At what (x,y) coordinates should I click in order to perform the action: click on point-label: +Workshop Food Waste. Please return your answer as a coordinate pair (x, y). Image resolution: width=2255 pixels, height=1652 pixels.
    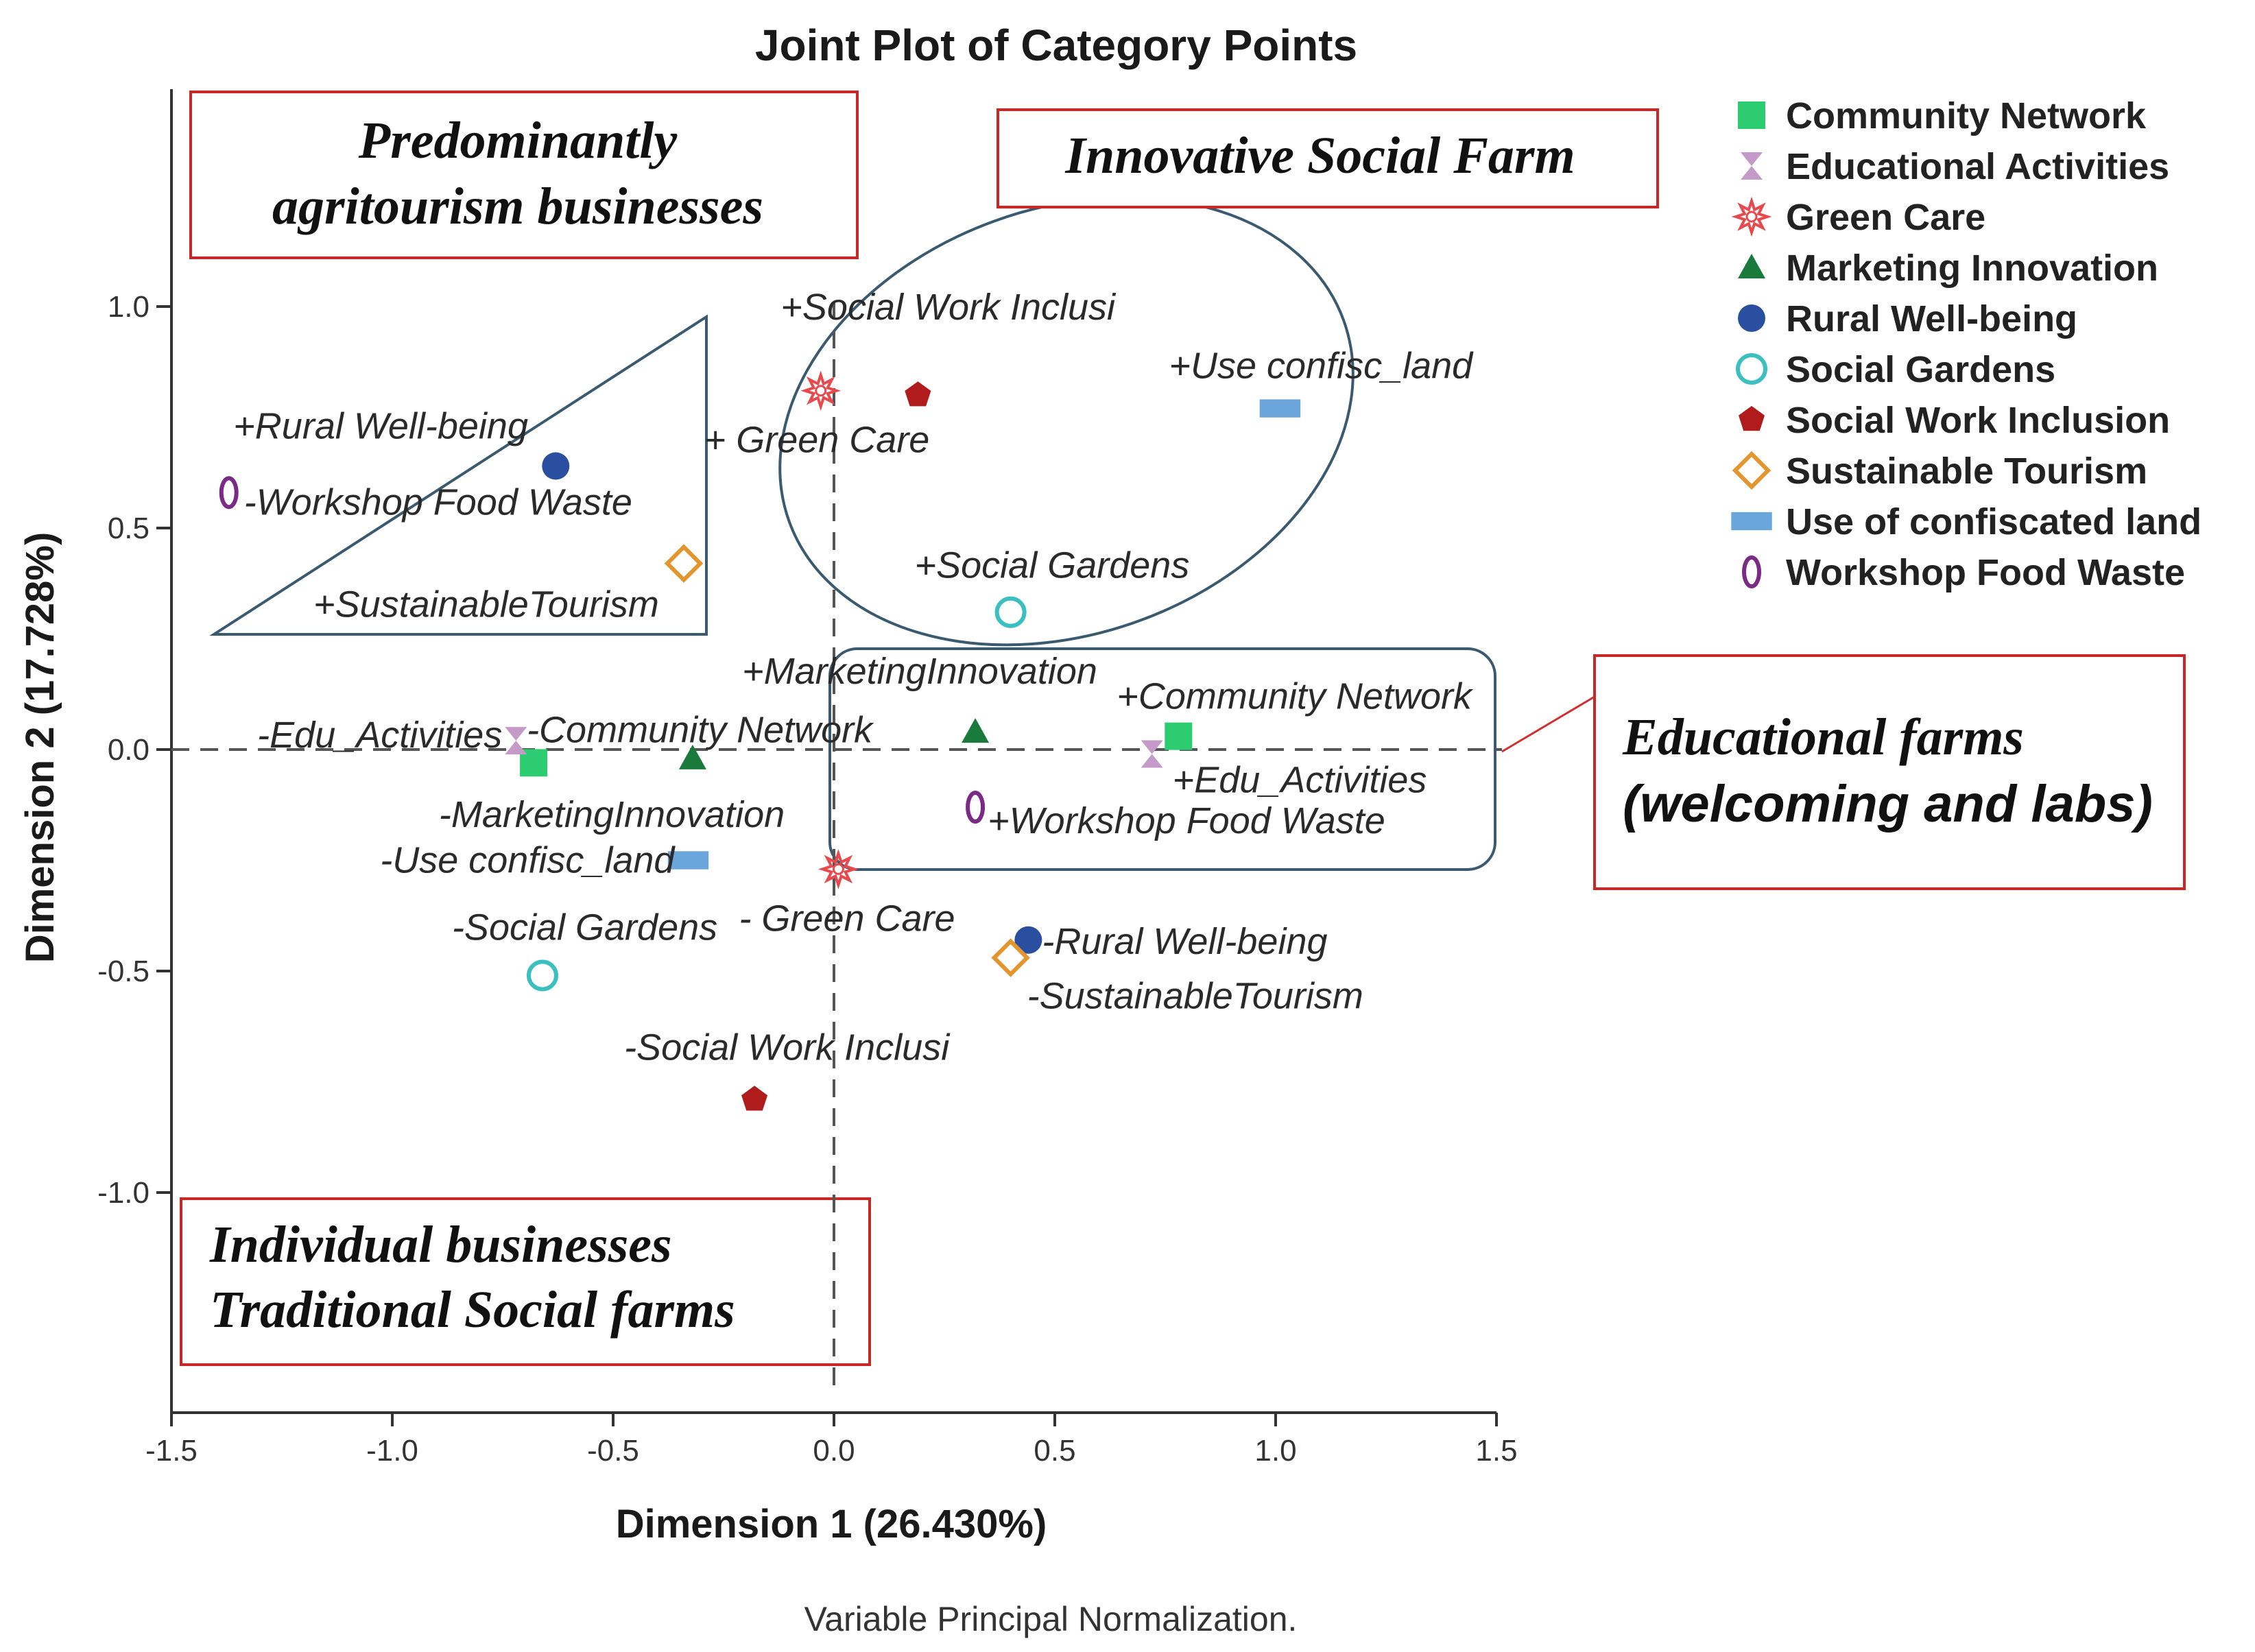
    Looking at the image, I should click on (1186, 820).